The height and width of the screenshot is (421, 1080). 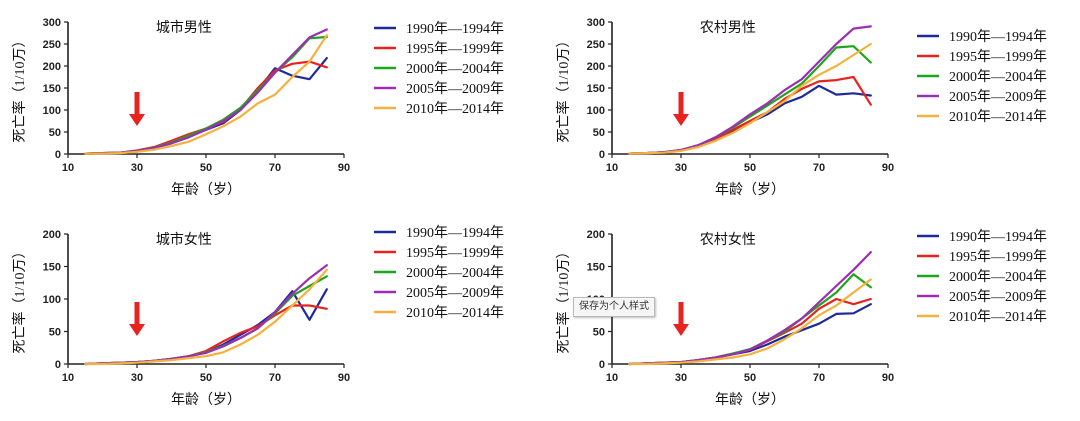 What do you see at coordinates (728, 28) in the screenshot?
I see `chart-title: 农村男性` at bounding box center [728, 28].